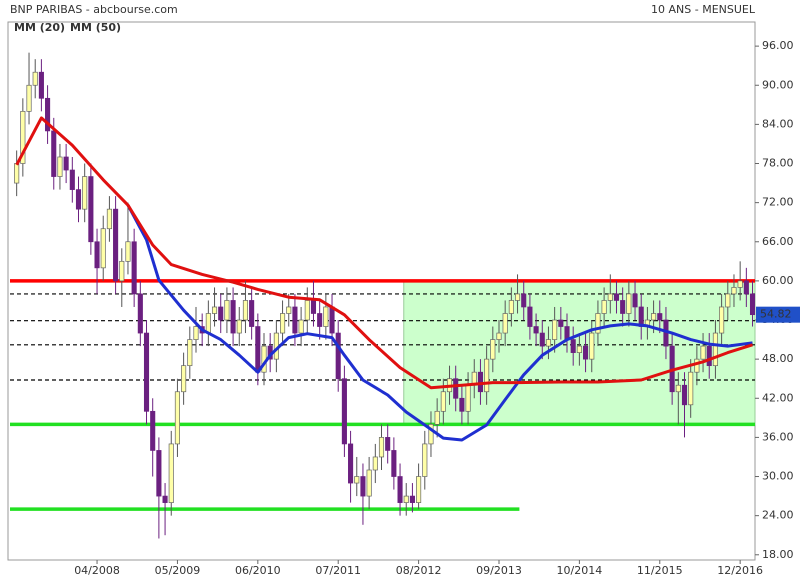 This screenshot has width=800, height=580. I want to click on y-tick-label: 42.00, so click(778, 397).